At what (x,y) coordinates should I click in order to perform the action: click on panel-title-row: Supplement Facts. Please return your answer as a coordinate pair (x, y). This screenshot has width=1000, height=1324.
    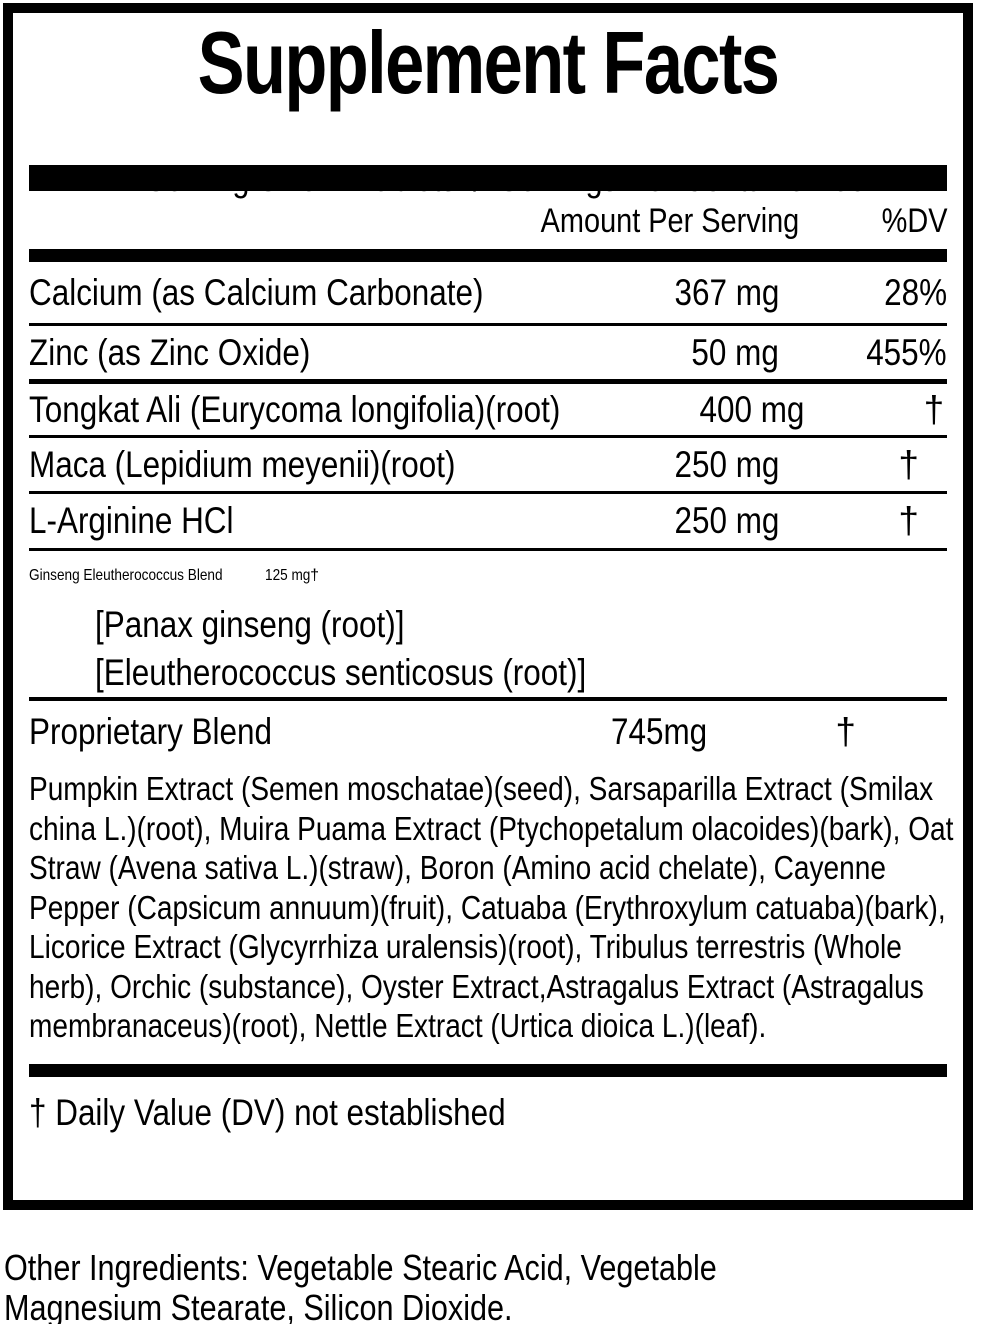
    Looking at the image, I should click on (488, 63).